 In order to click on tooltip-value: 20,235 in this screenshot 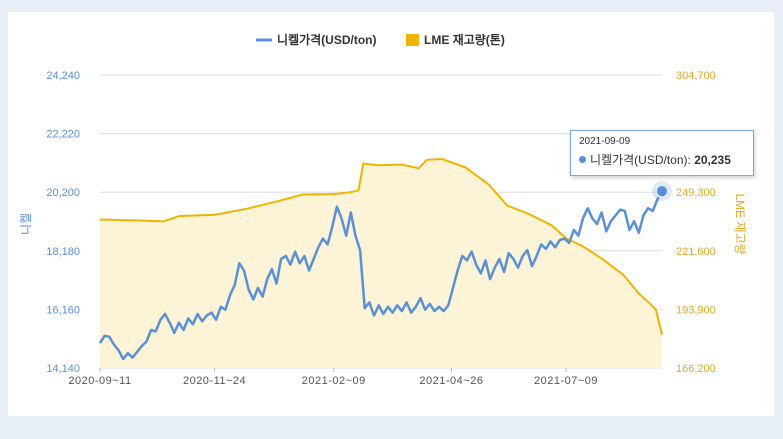, I will do `click(712, 160)`.